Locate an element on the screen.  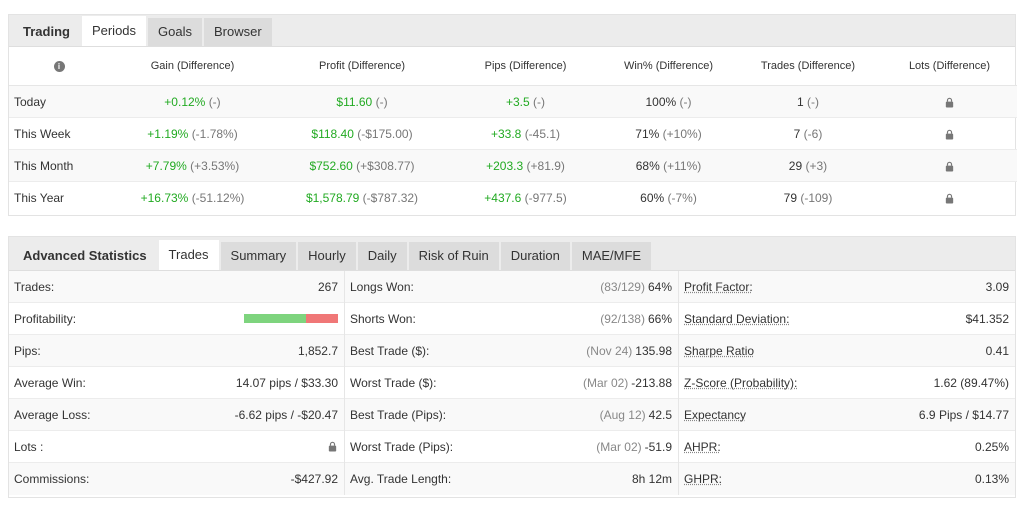
profit-diff: (-$787.32) is located at coordinates (390, 197).